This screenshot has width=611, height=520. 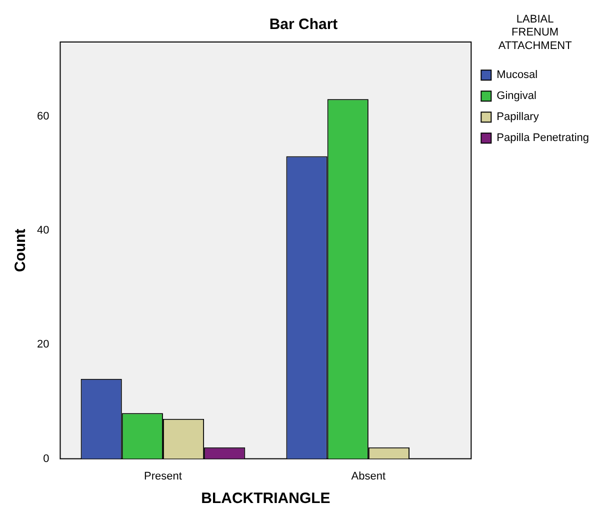 What do you see at coordinates (43, 116) in the screenshot?
I see `y-tick-label: 60` at bounding box center [43, 116].